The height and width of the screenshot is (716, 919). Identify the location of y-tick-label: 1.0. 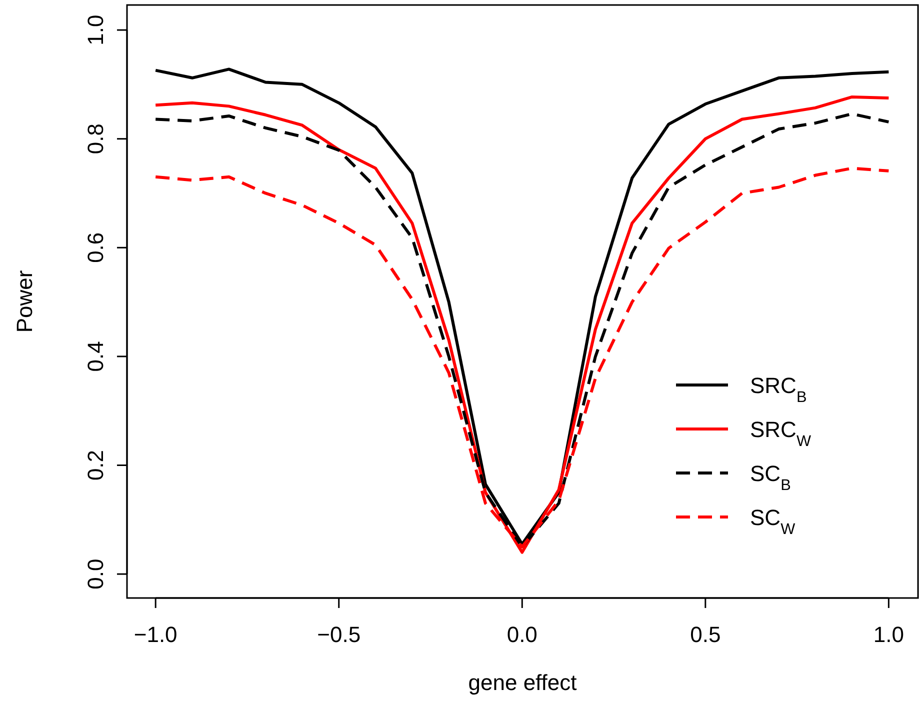
(95, 30).